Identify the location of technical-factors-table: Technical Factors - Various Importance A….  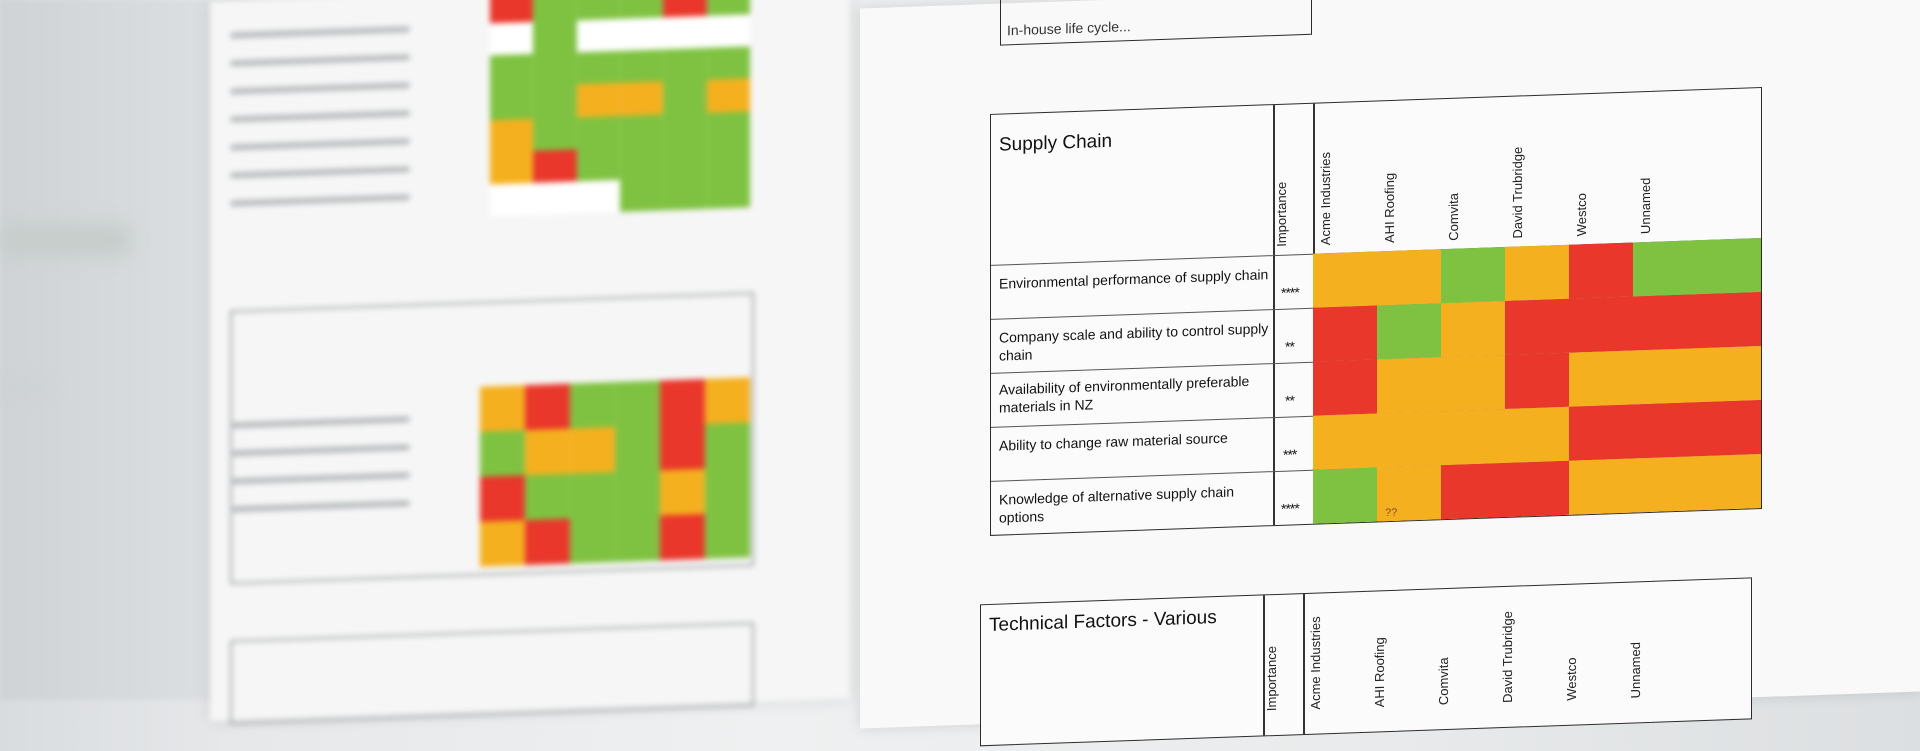
(1366, 662).